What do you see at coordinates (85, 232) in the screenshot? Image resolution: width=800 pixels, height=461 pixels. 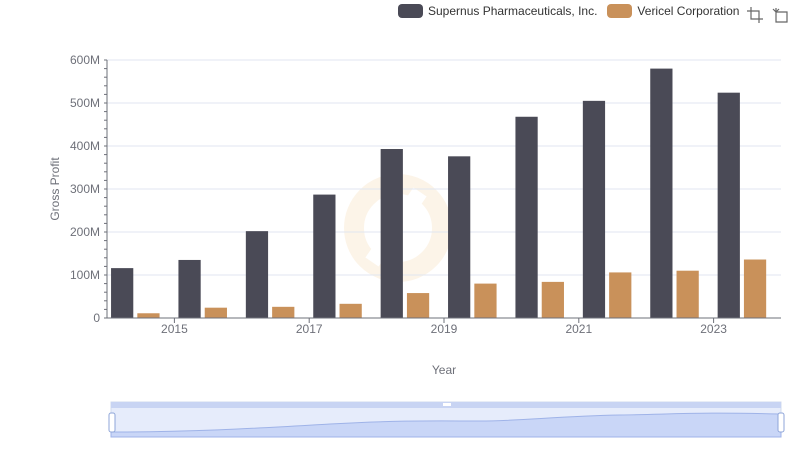 I see `y-tick-label: 200M` at bounding box center [85, 232].